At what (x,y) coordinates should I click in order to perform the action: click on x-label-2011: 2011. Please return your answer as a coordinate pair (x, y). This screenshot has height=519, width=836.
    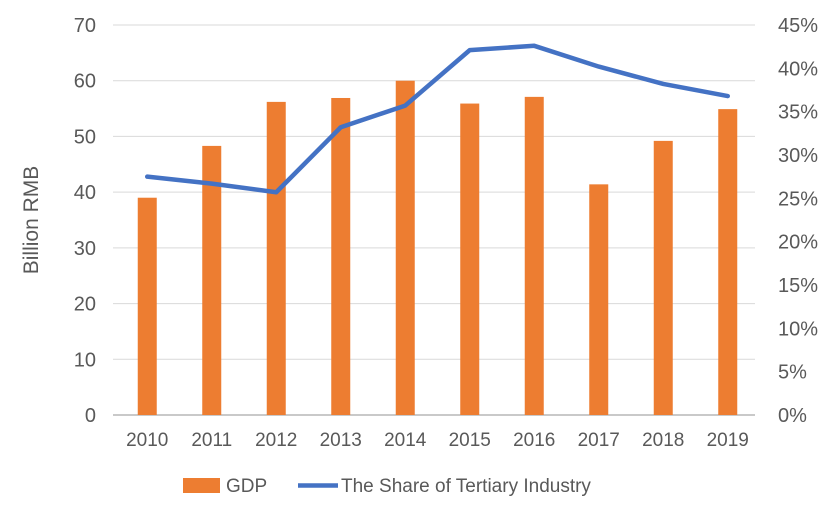
    Looking at the image, I should click on (211, 440).